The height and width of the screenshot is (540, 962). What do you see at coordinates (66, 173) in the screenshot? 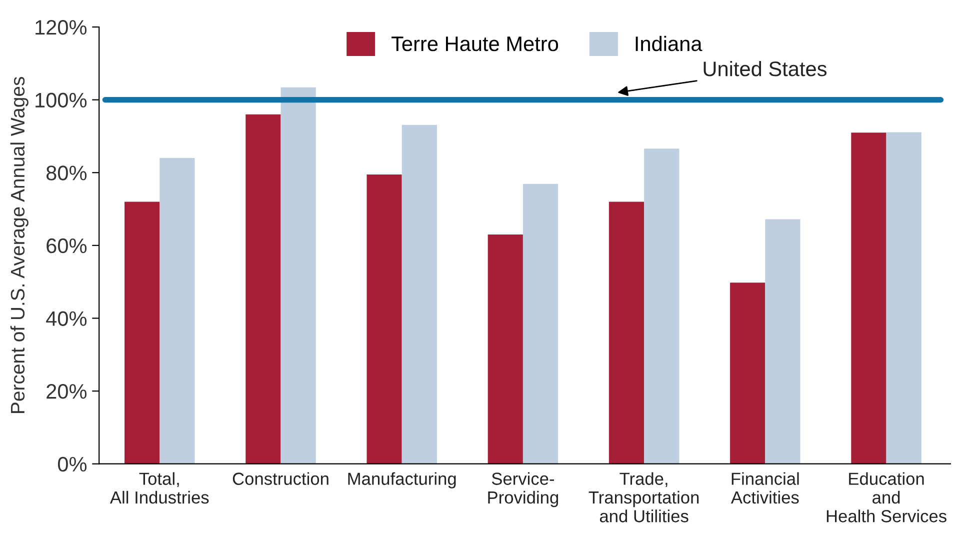
I see `y-tick-label: 80%` at bounding box center [66, 173].